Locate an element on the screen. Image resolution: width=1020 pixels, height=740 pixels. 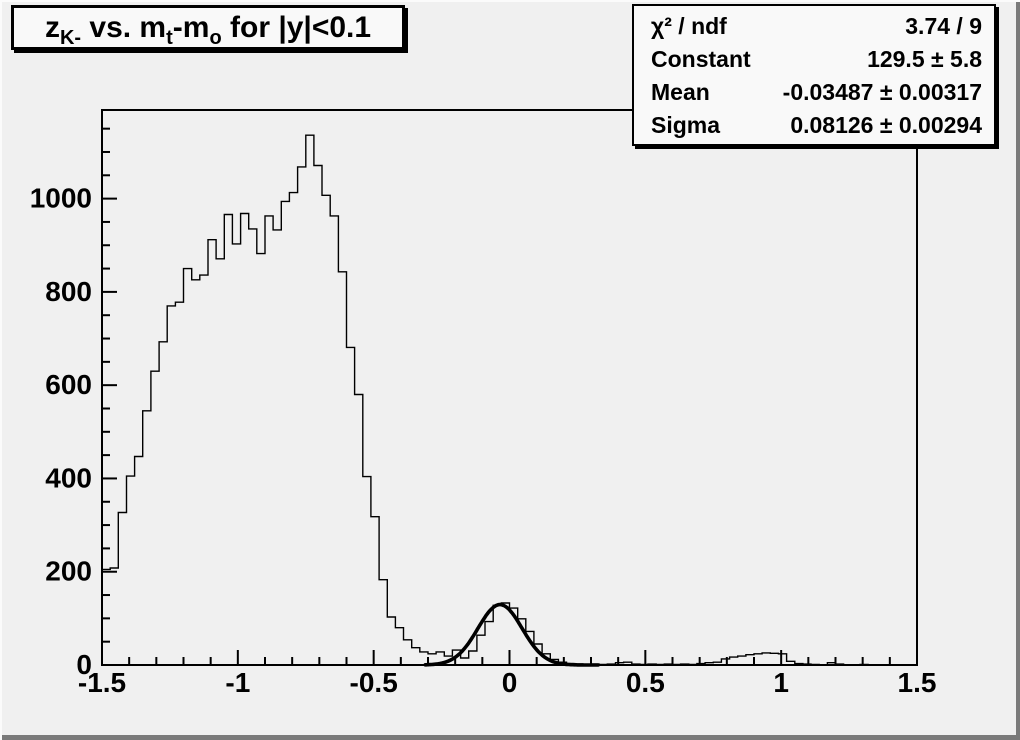
stats-row-constant: Constant 129.5 ± 5.8 is located at coordinates (814, 59).